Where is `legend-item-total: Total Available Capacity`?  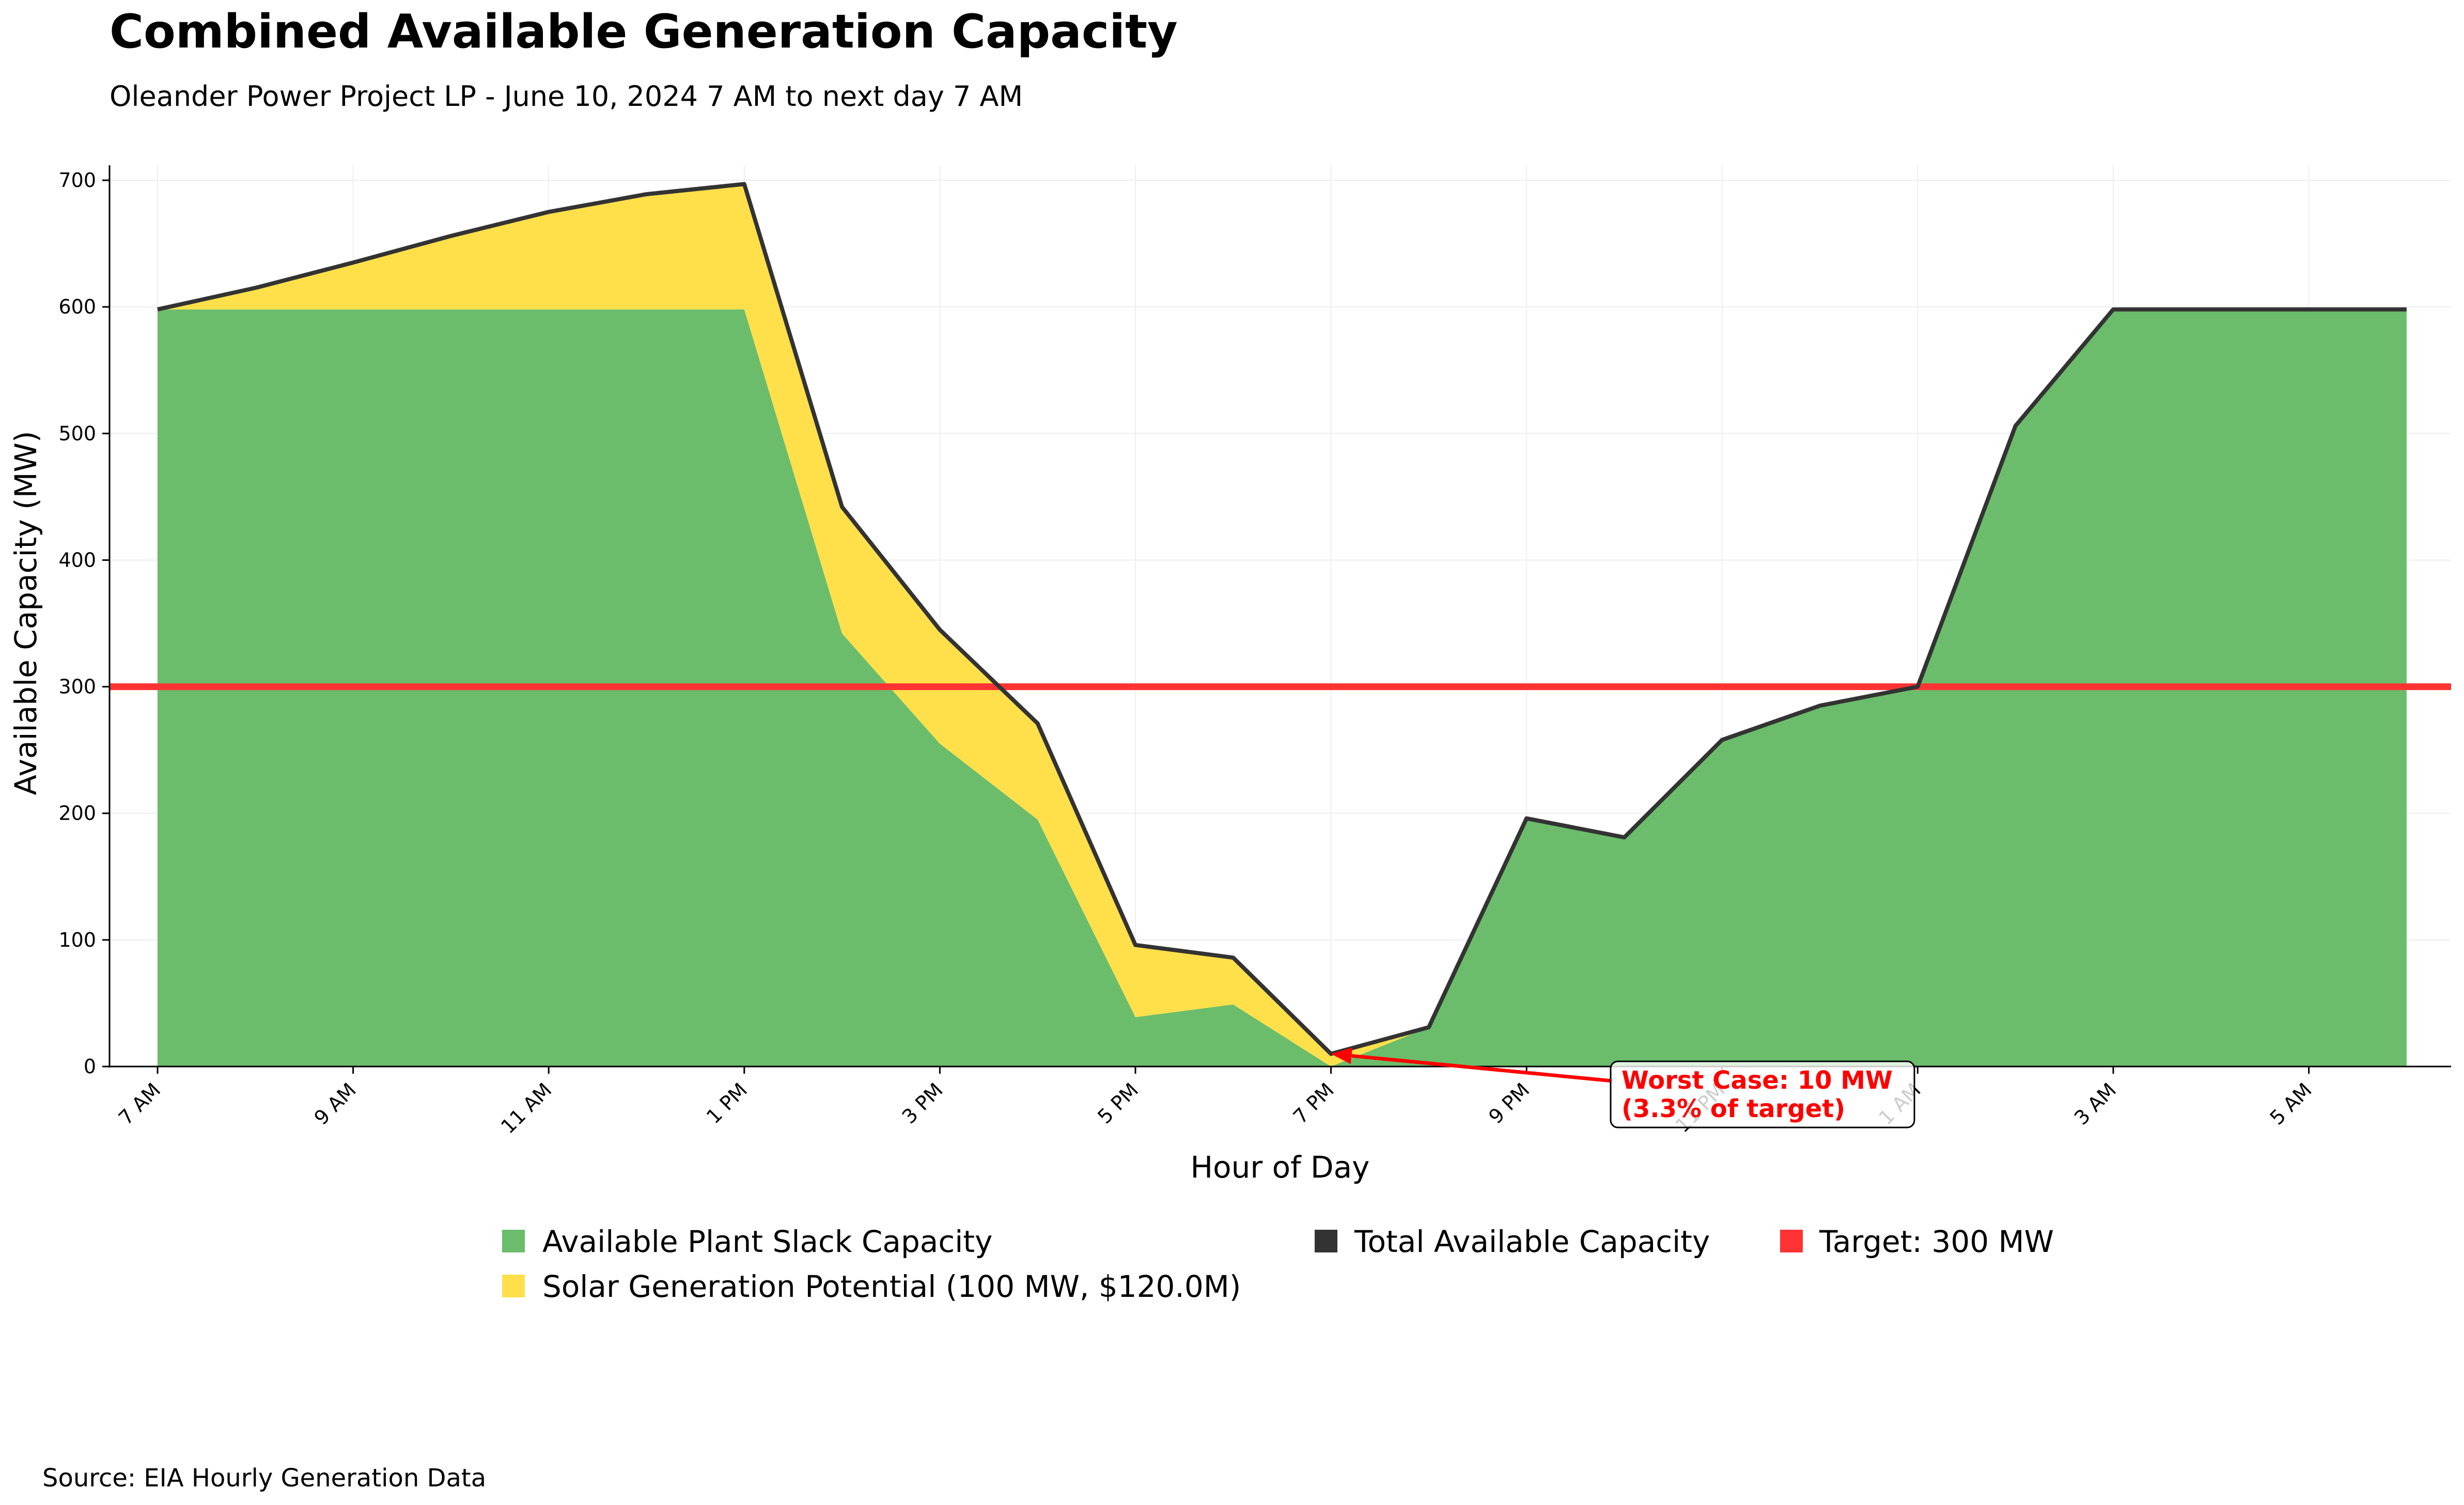
legend-item-total: Total Available Capacity is located at coordinates (1512, 1241).